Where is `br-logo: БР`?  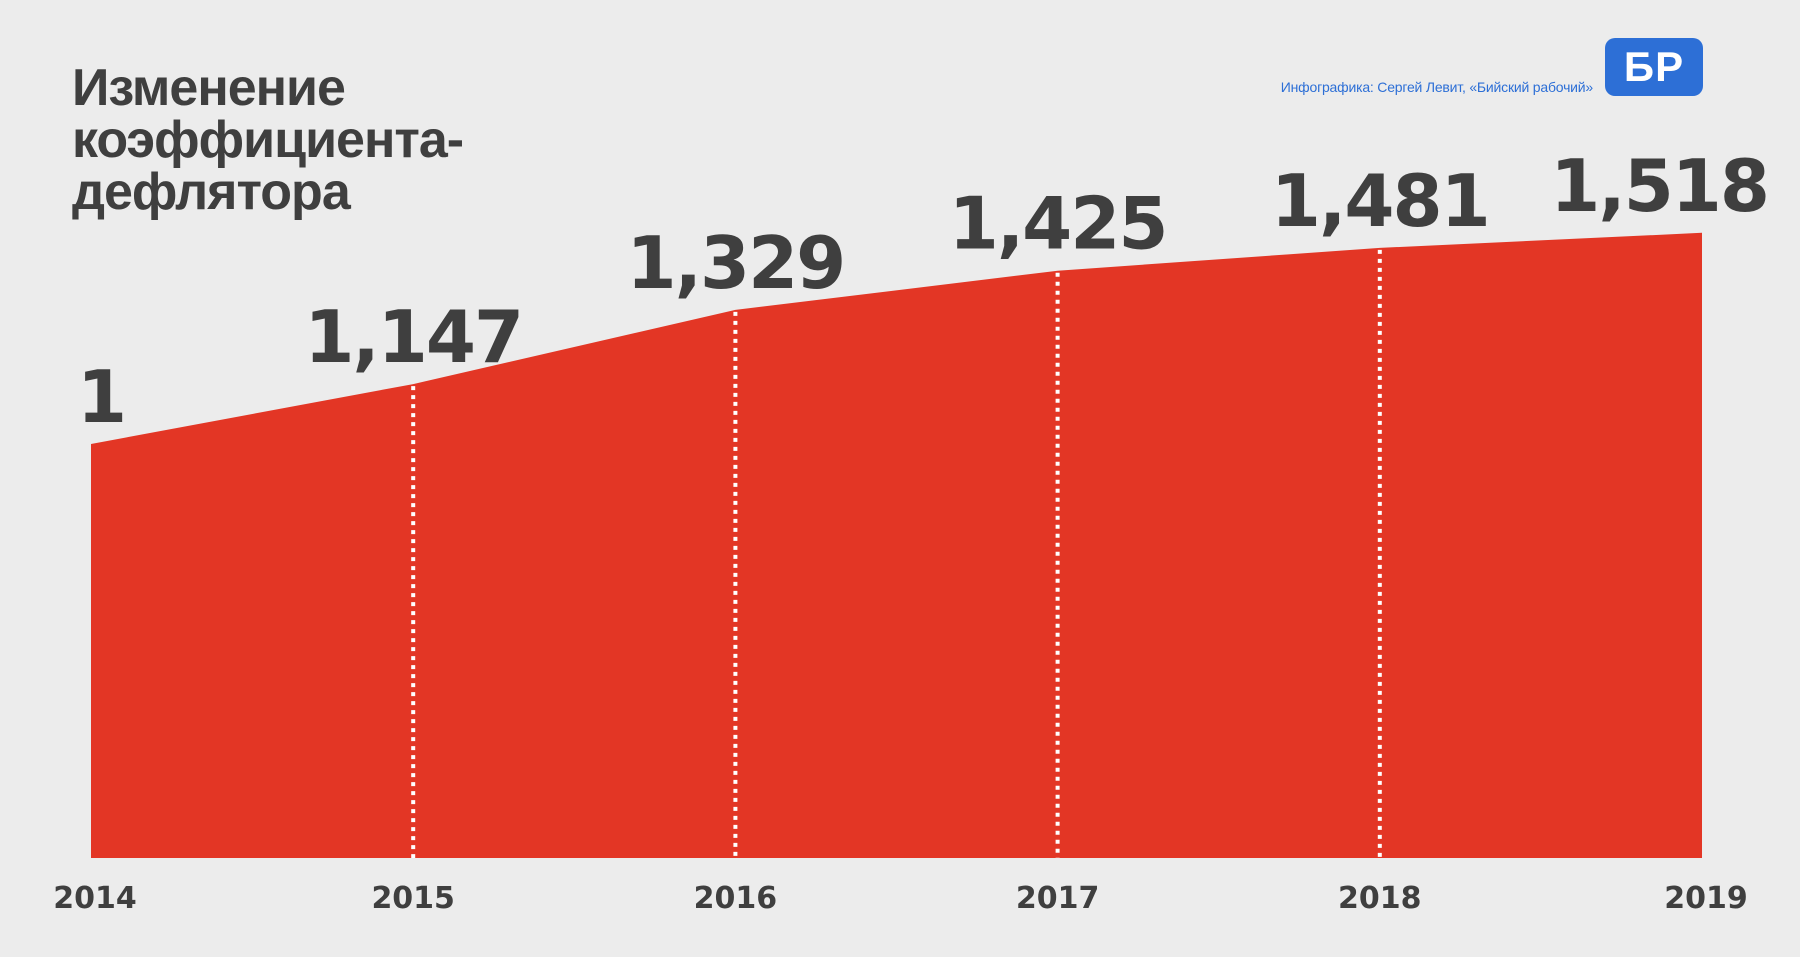
br-logo: БР is located at coordinates (1654, 67).